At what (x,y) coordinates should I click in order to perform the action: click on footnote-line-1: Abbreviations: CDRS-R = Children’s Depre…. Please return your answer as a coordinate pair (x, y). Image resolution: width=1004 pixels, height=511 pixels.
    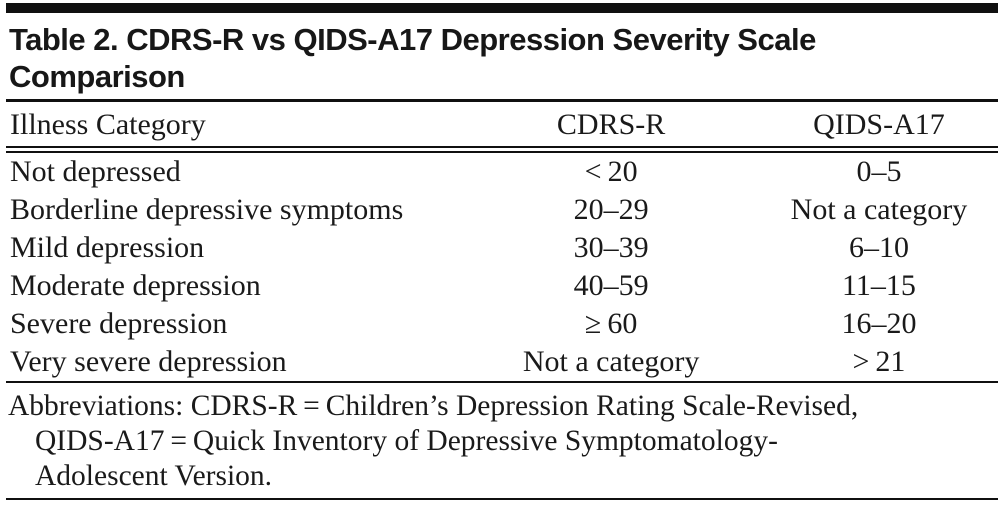
    Looking at the image, I should click on (433, 405).